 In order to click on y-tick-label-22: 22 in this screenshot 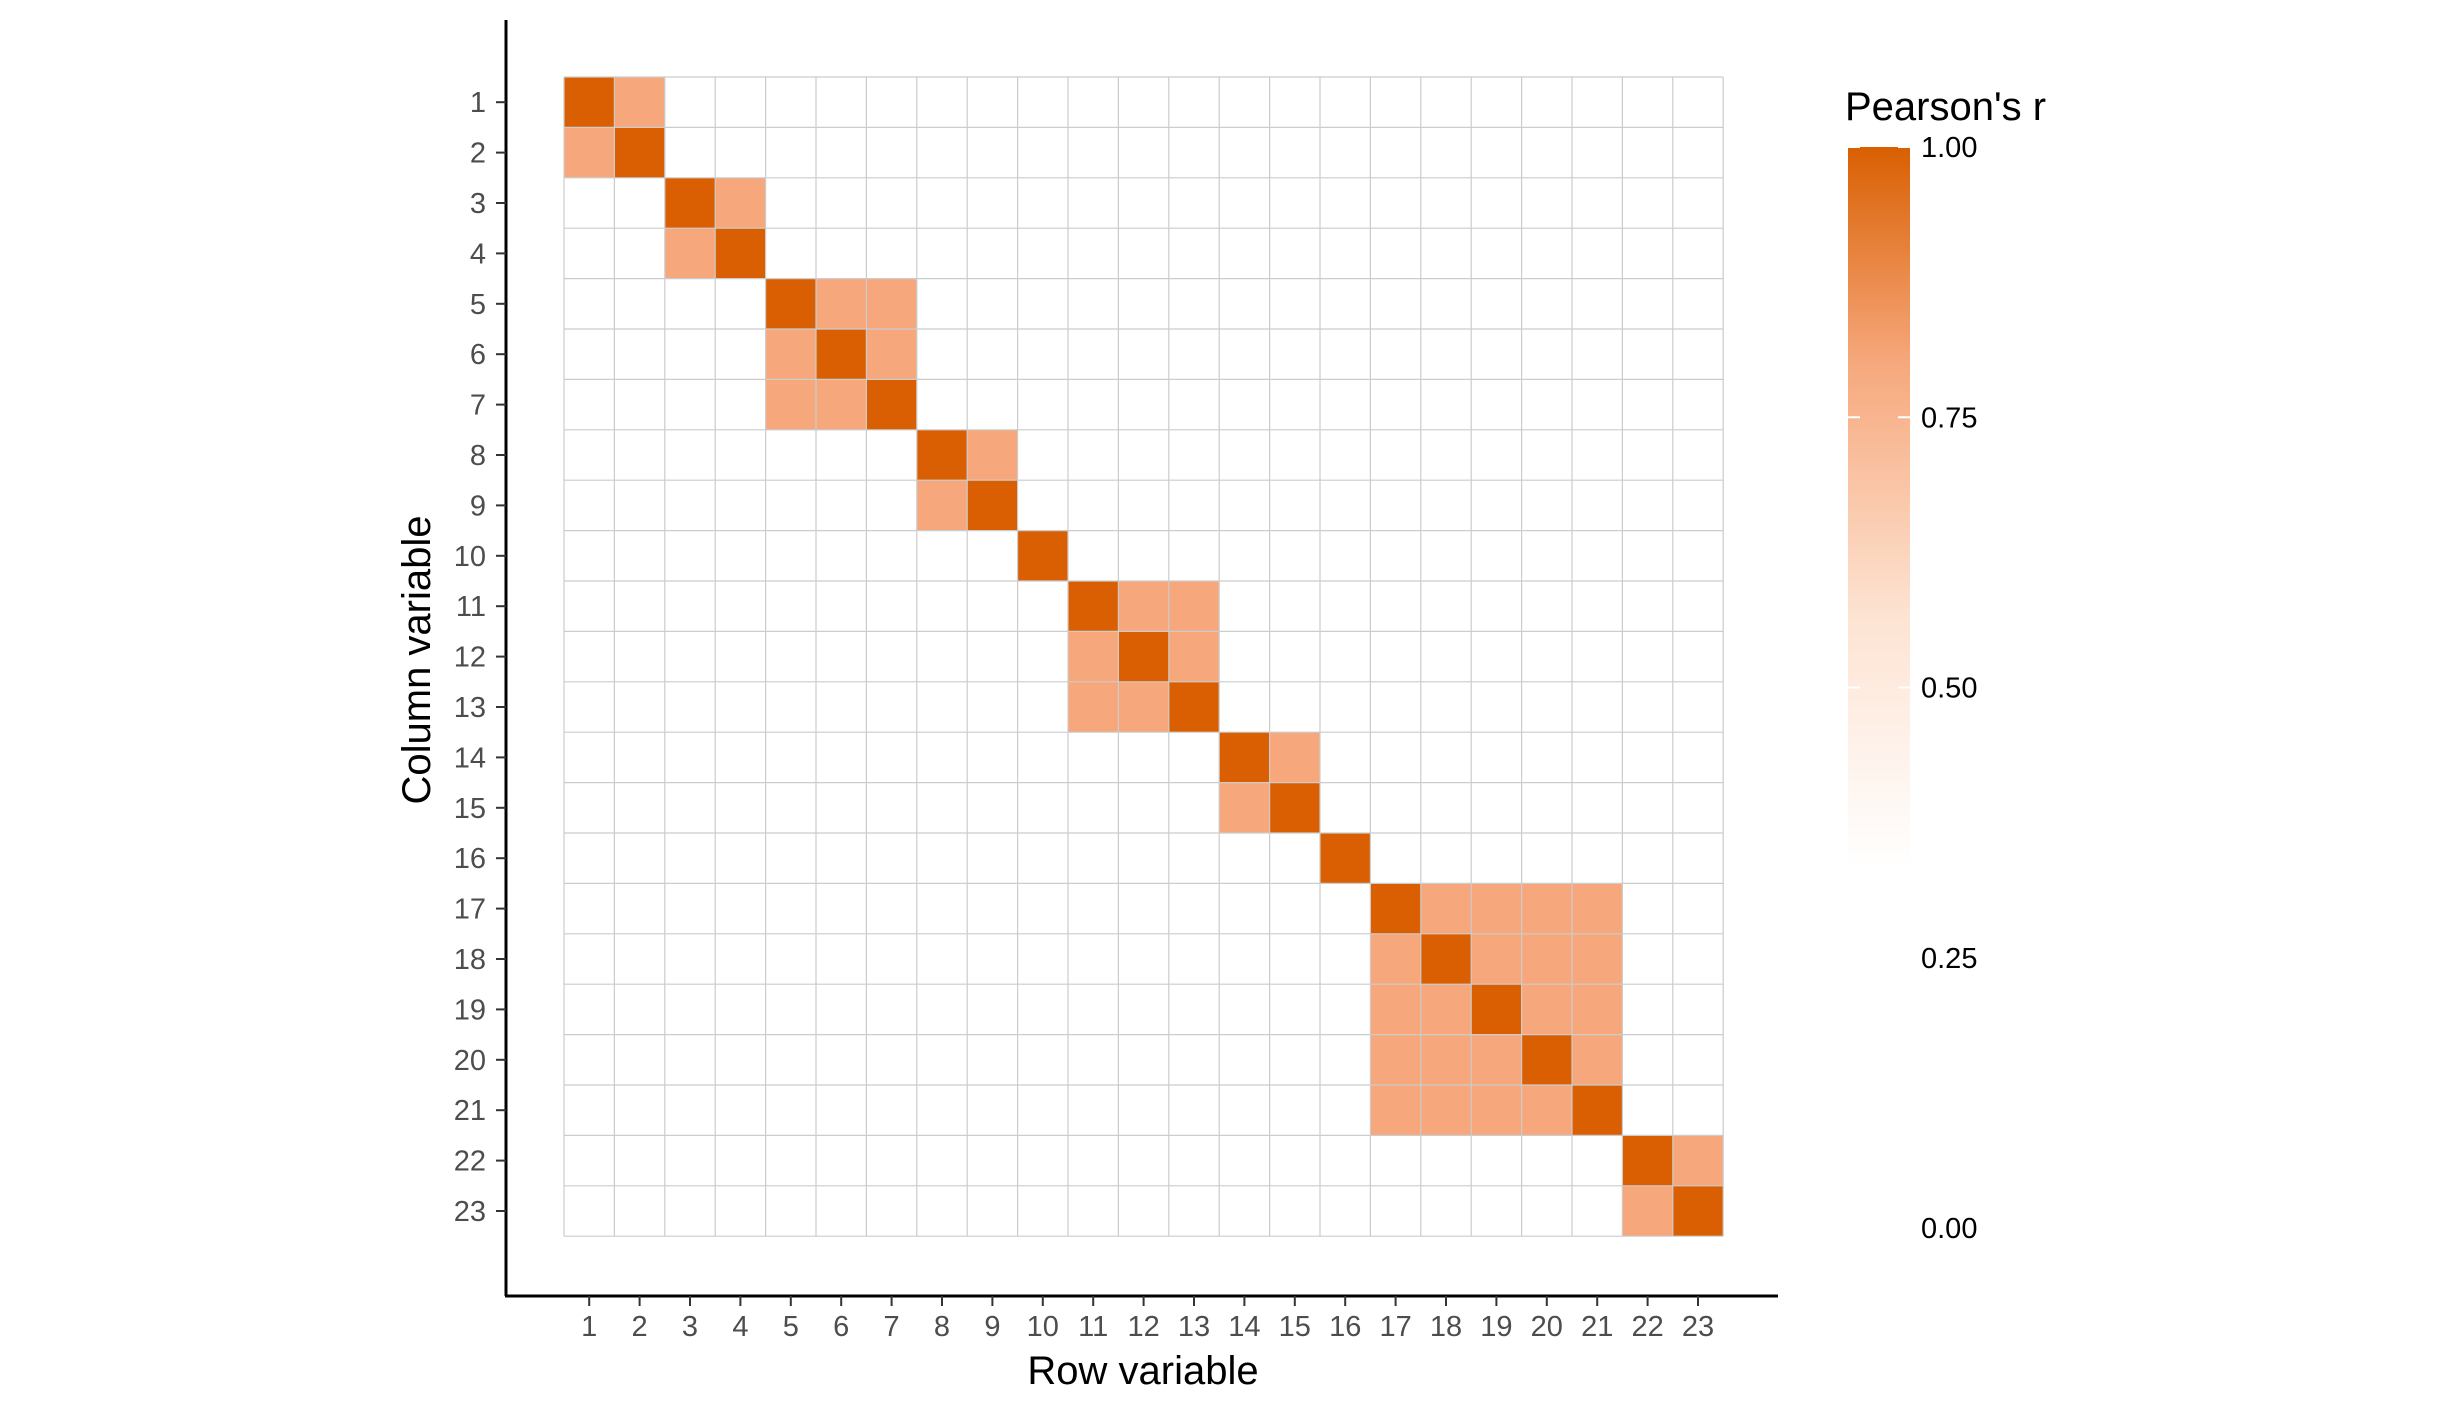, I will do `click(470, 1162)`.